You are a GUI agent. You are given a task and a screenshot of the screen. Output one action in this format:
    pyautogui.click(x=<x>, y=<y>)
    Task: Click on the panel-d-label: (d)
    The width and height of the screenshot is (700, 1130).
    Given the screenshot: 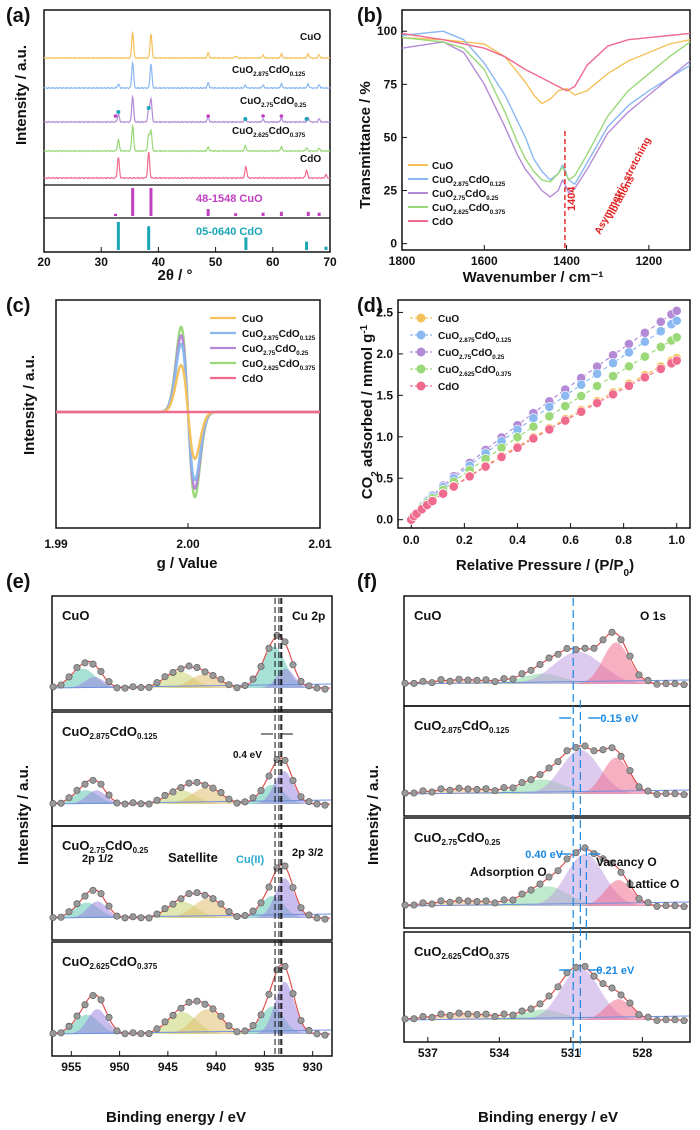 What is the action you would take?
    pyautogui.click(x=370, y=306)
    